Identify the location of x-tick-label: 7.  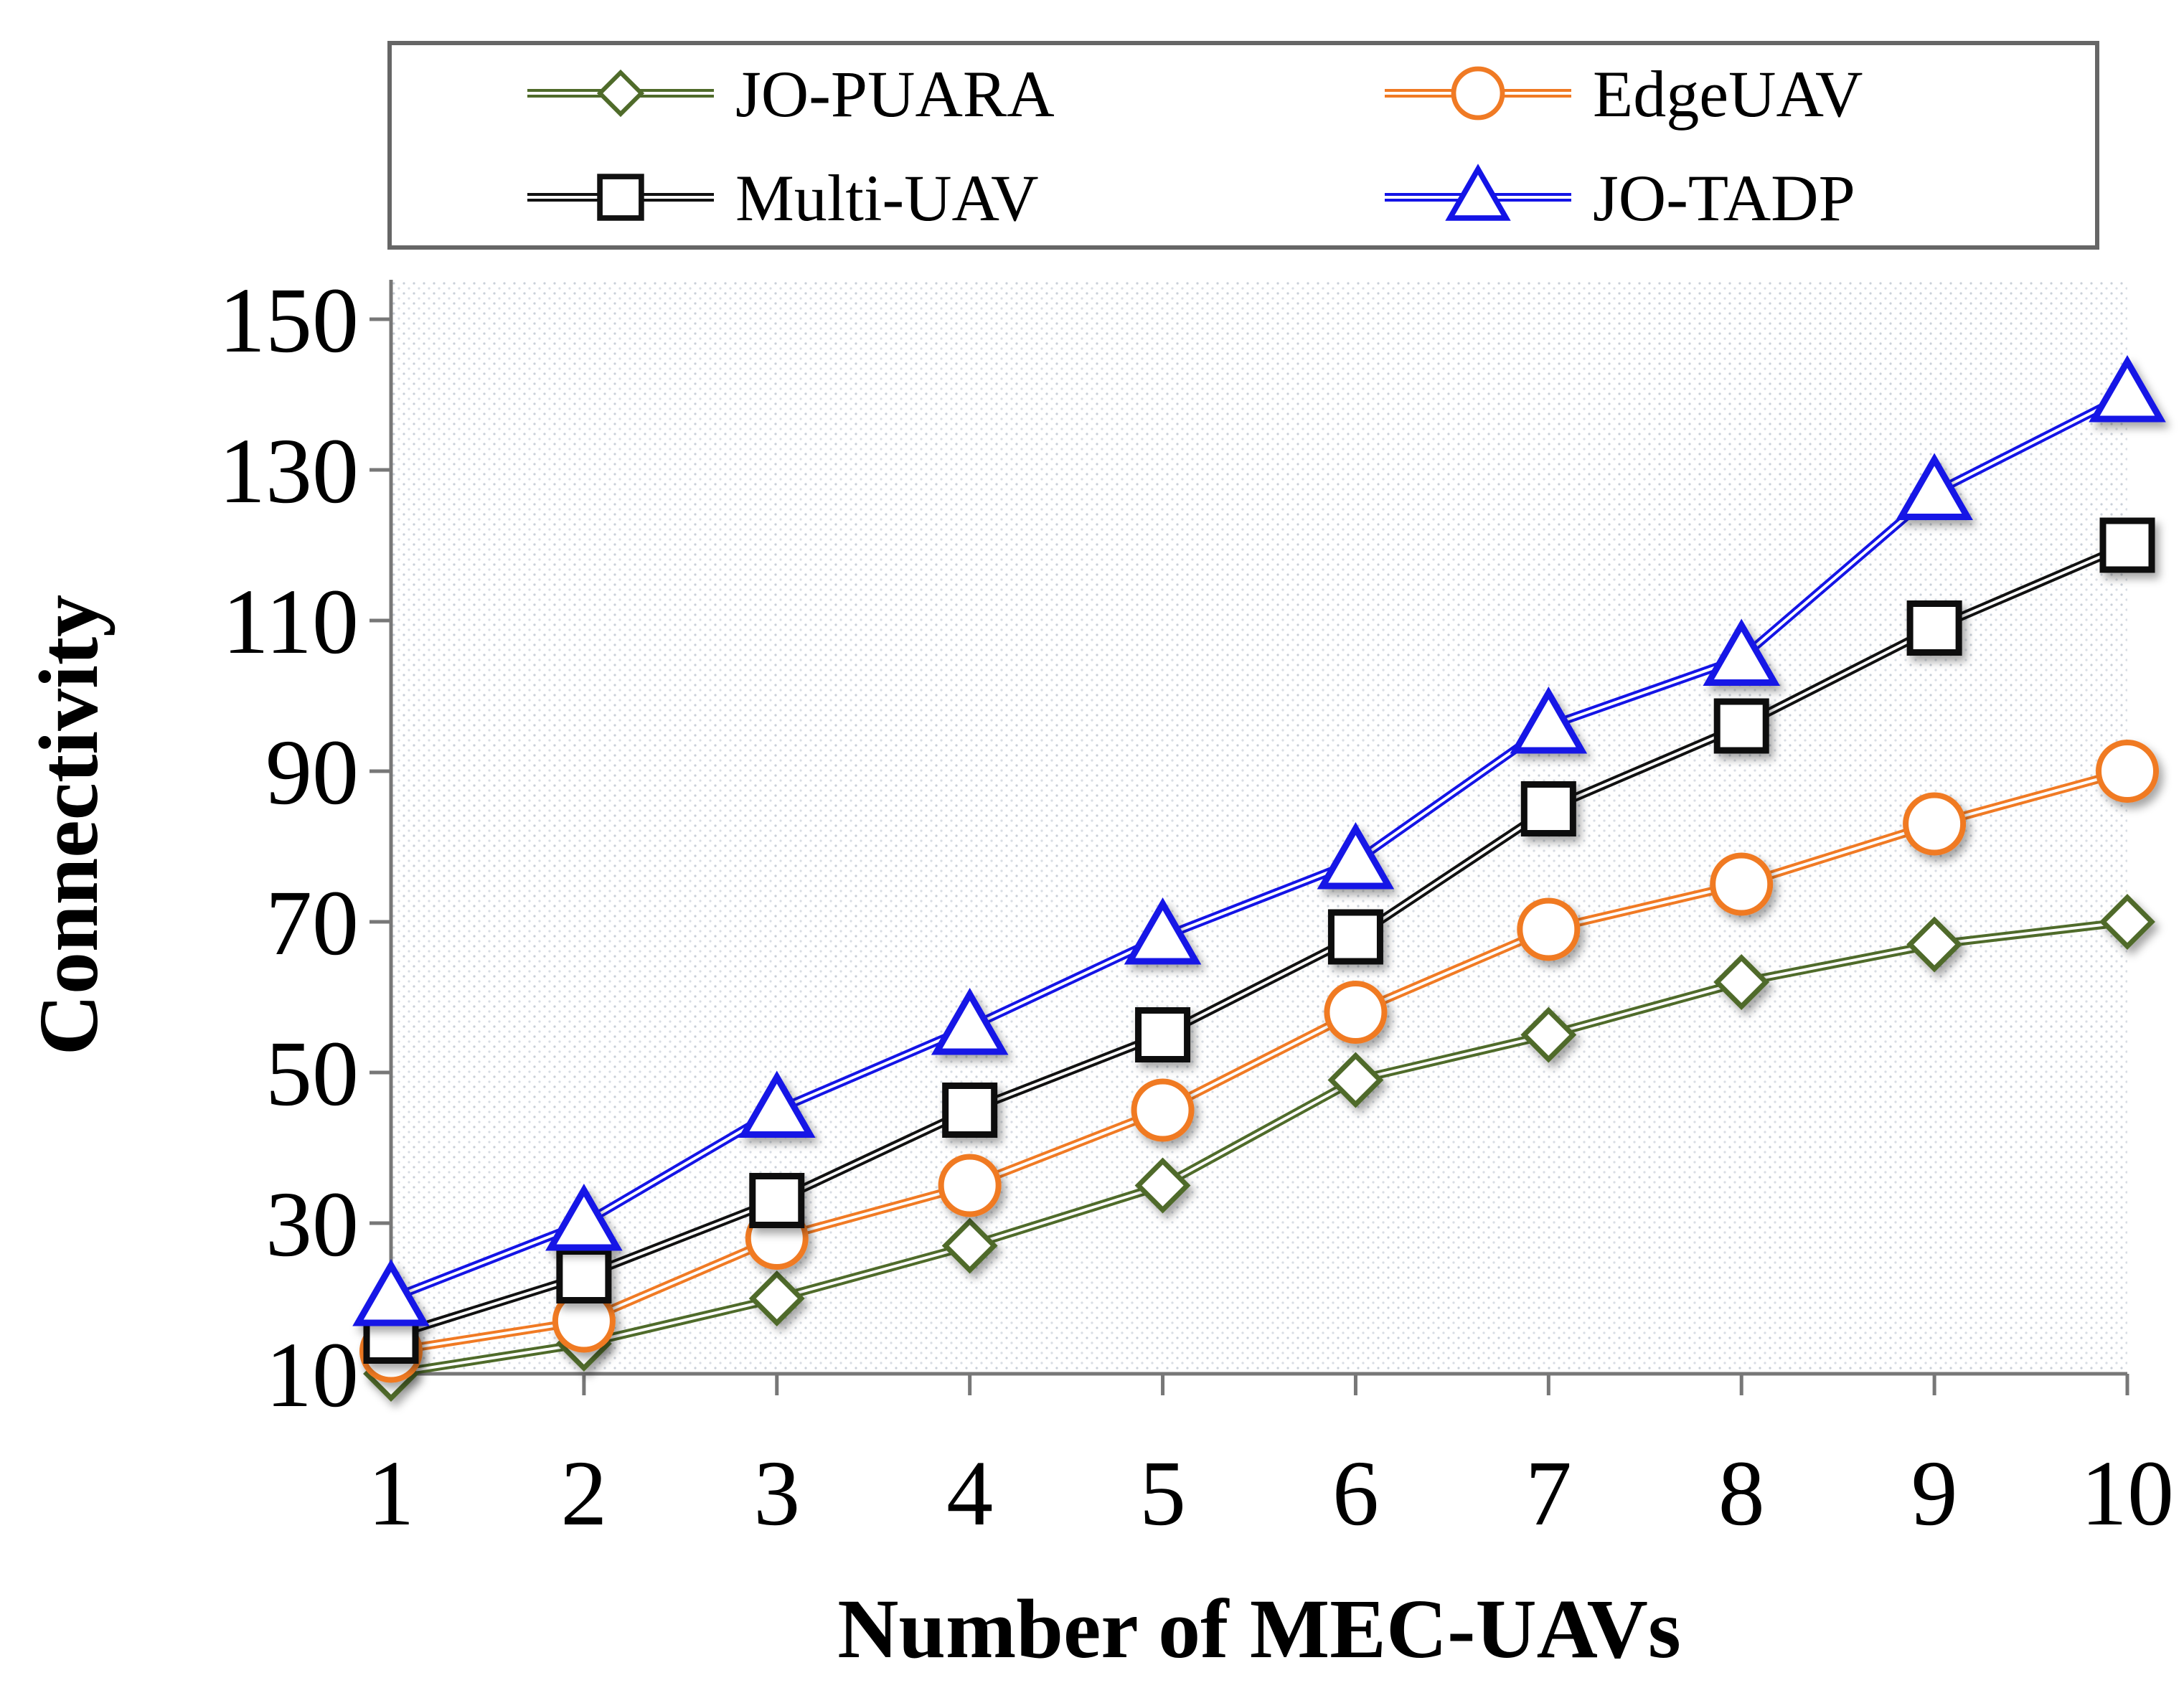
(1548, 1493).